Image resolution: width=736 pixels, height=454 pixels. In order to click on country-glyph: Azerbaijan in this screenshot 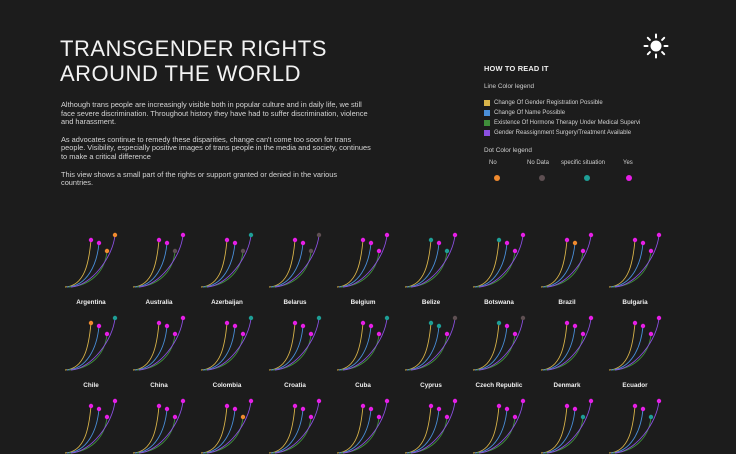, I will do `click(227, 269)`.